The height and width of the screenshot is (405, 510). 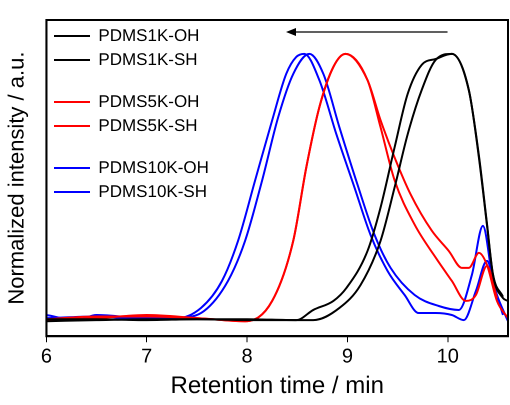 I want to click on legend-label: PDMS5K-SH, so click(x=148, y=126).